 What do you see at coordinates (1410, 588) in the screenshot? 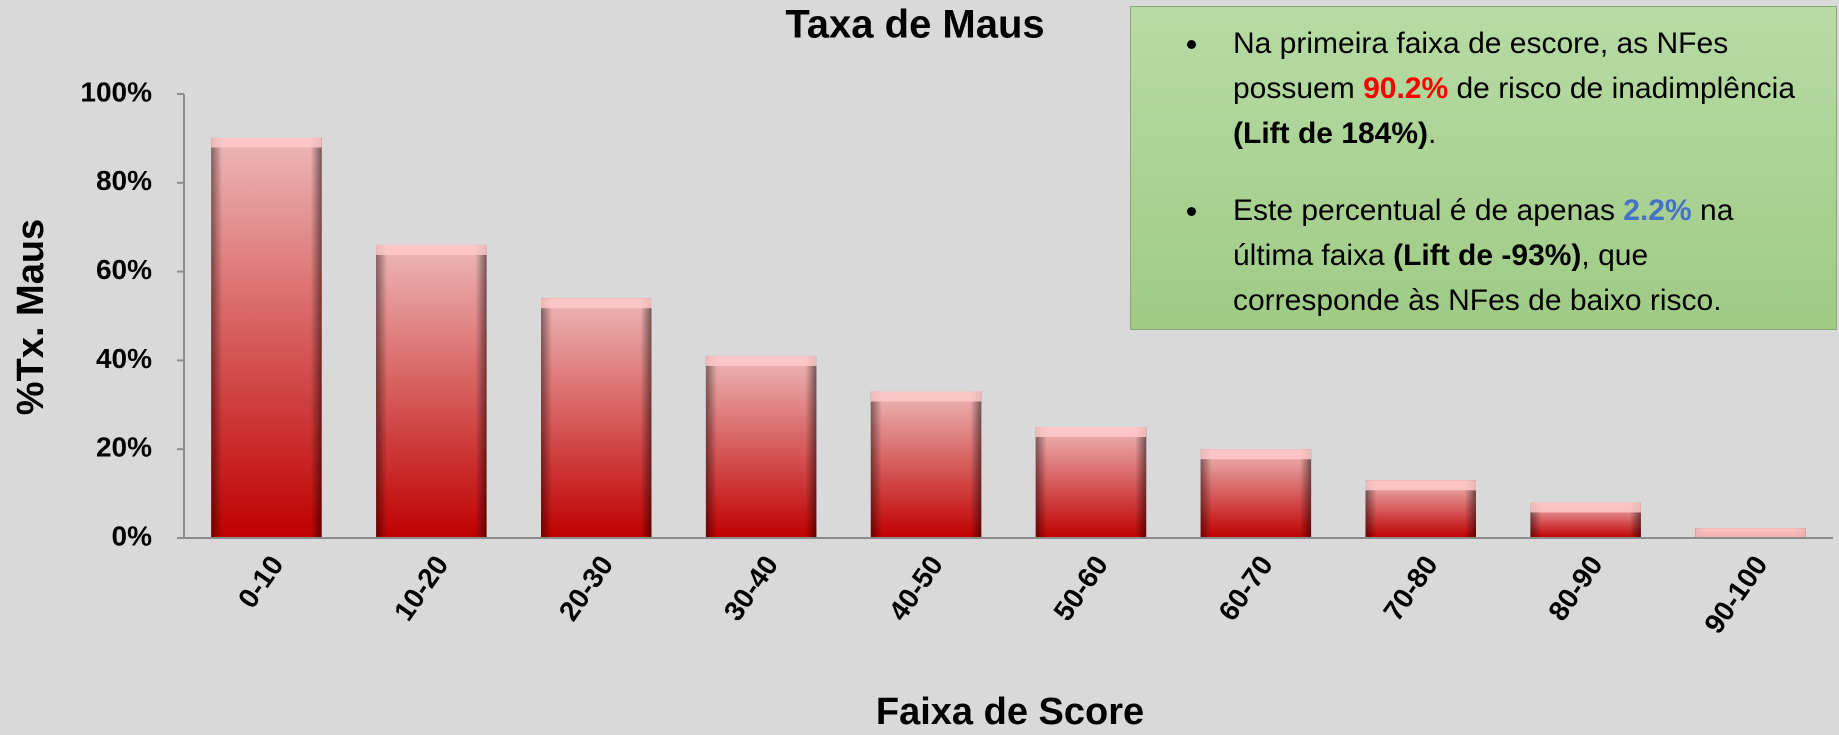
I see `x-tick-label: 70-80` at bounding box center [1410, 588].